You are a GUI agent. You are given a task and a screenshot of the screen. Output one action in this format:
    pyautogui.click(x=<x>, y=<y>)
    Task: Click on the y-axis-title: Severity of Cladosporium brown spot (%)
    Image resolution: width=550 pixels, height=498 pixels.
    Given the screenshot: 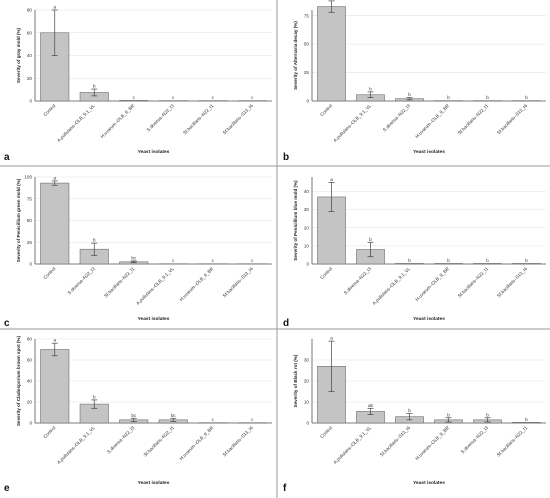 What is the action you would take?
    pyautogui.click(x=18, y=380)
    